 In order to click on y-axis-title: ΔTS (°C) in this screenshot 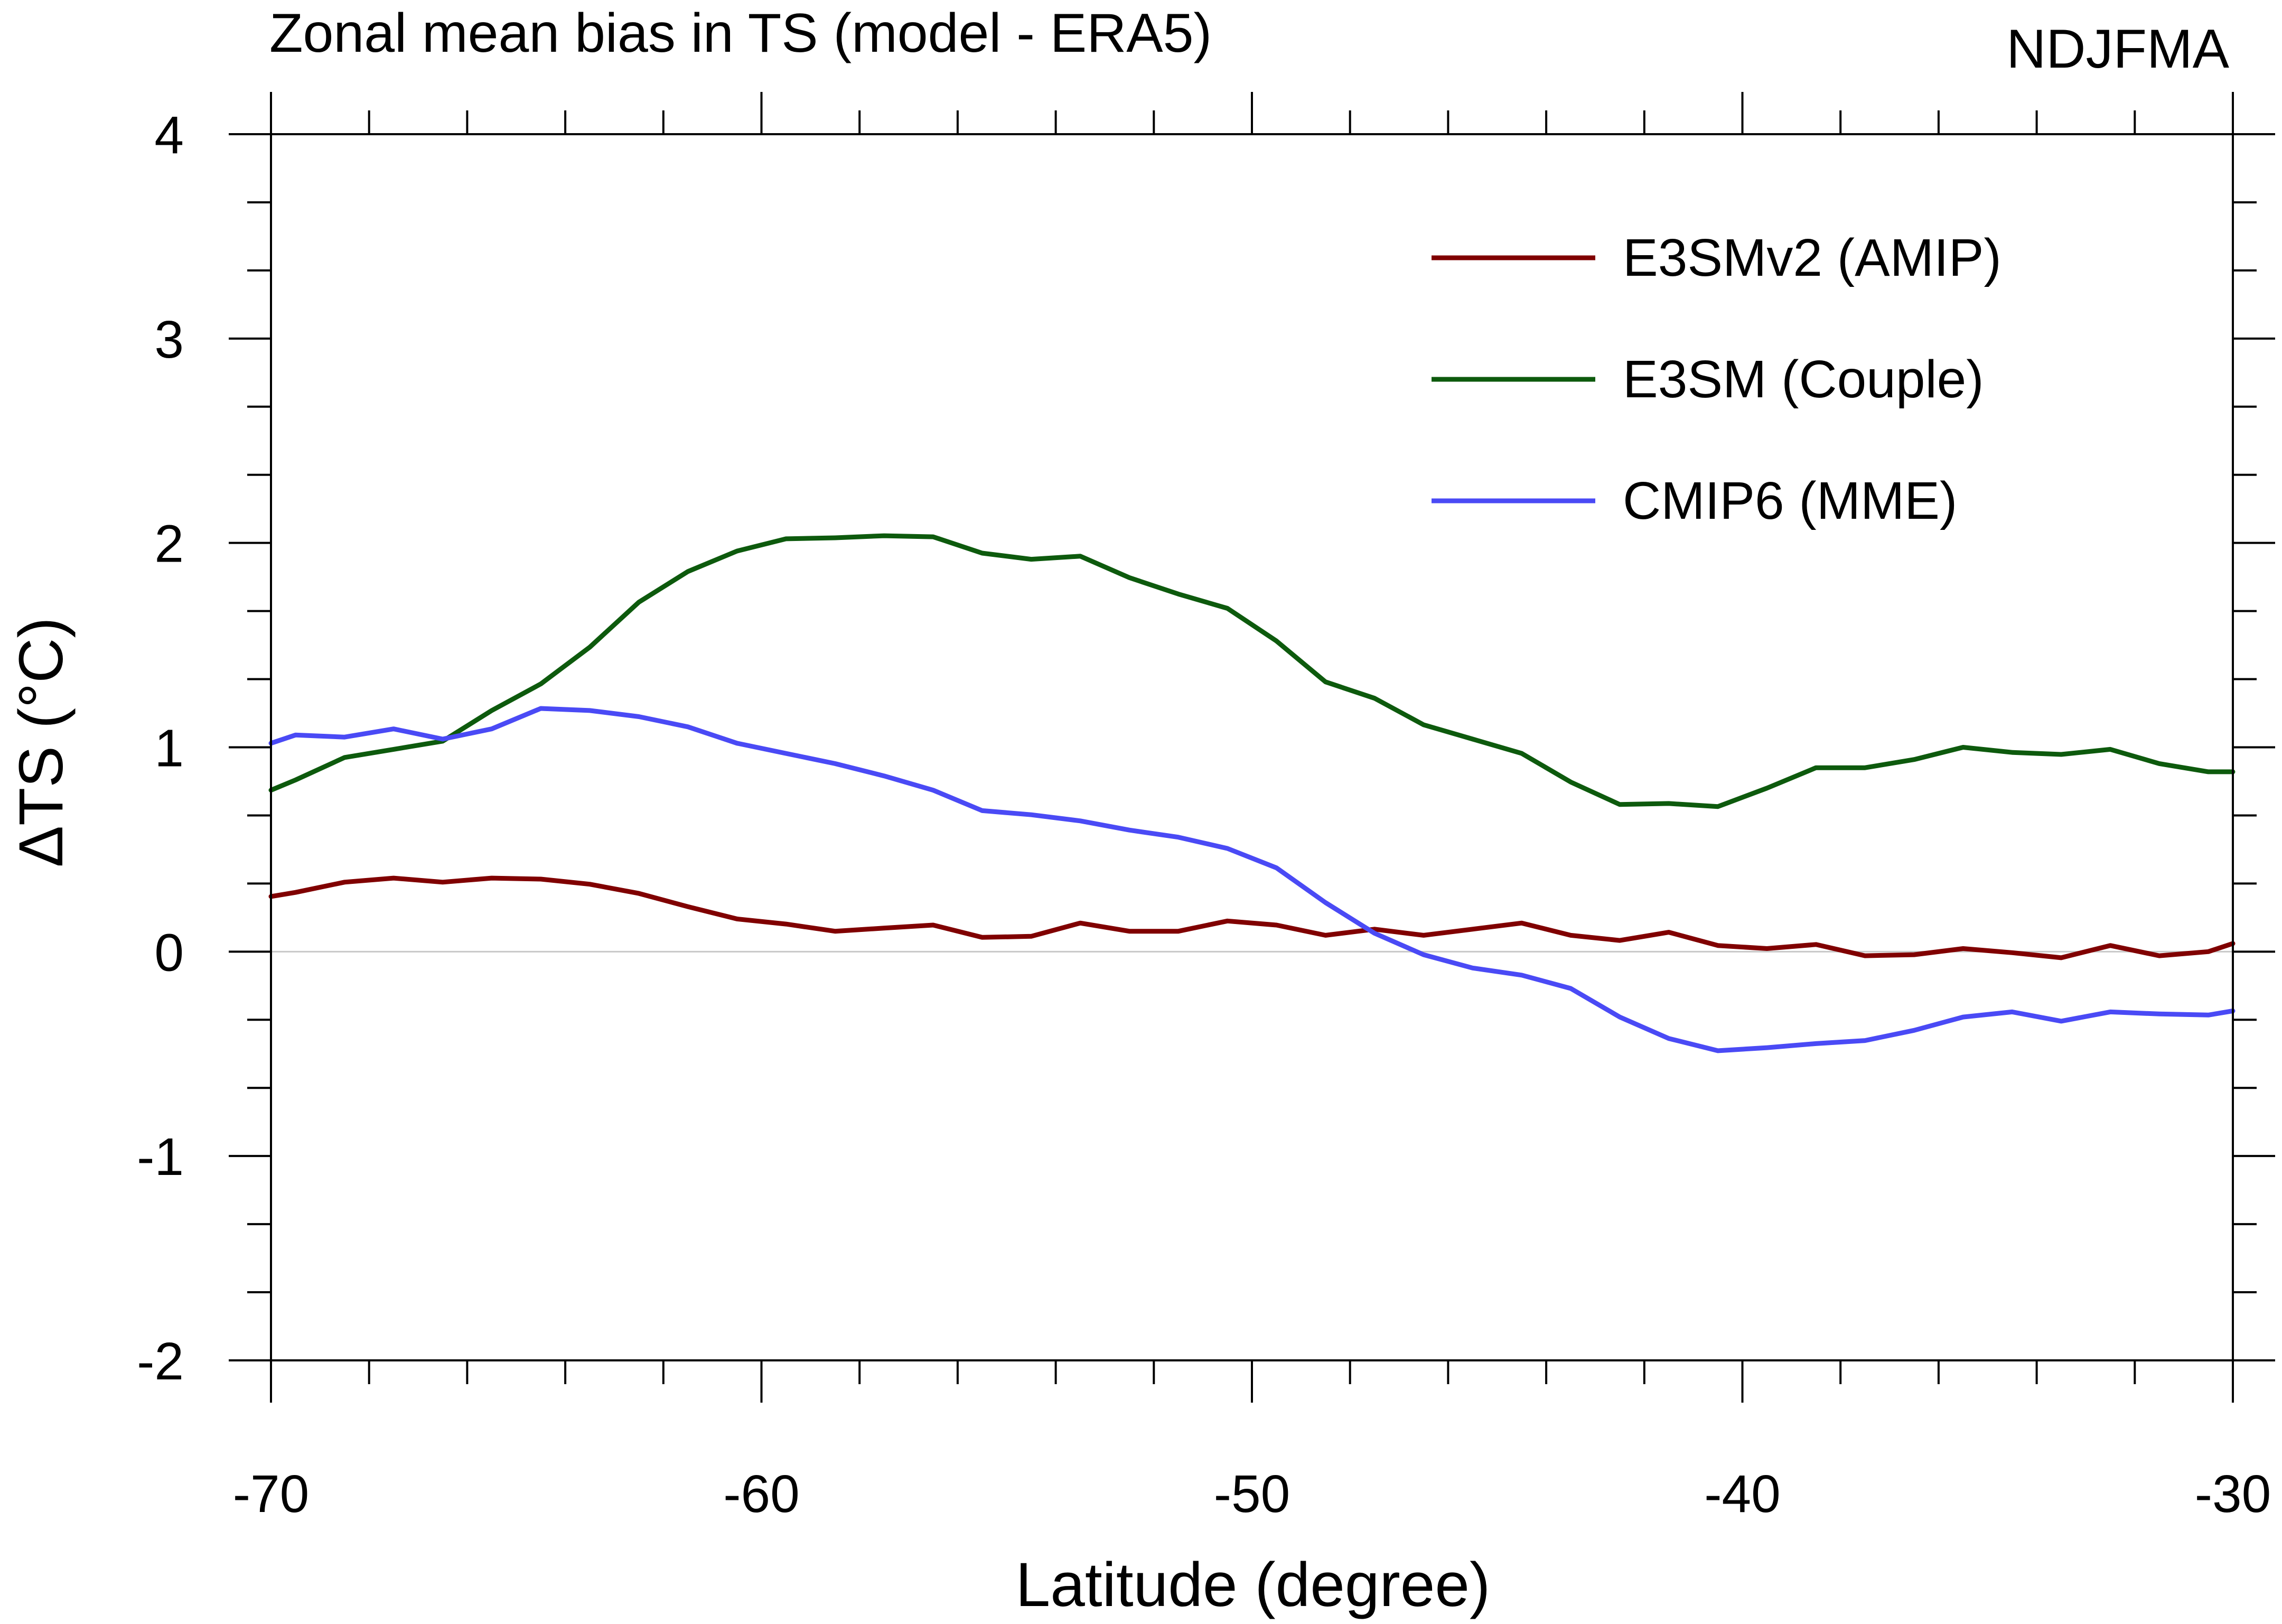, I will do `click(41, 742)`.